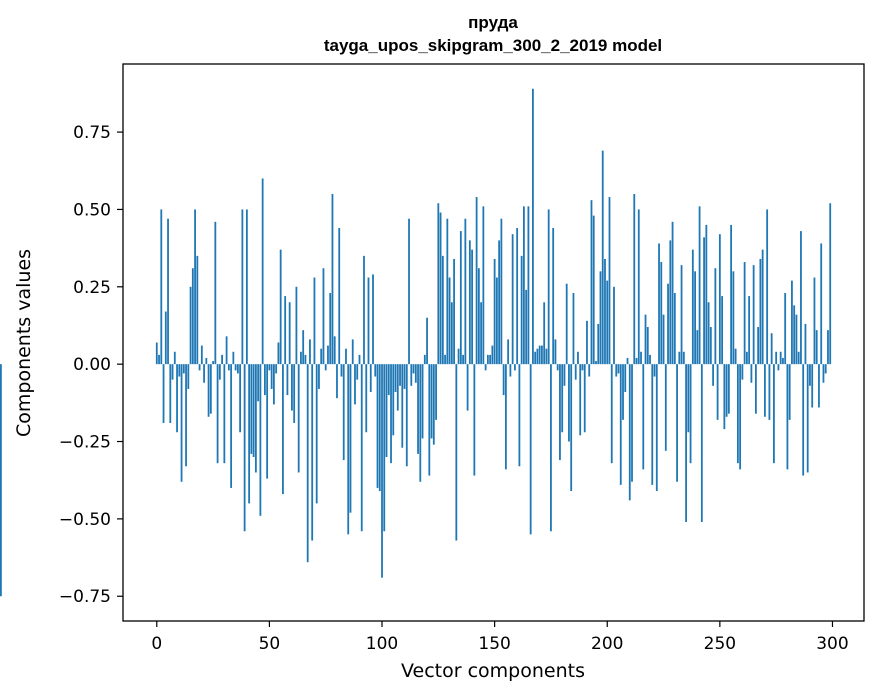 This screenshot has height=696, width=880. Describe the element at coordinates (720, 644) in the screenshot. I see `x-tick-label: 250` at that location.